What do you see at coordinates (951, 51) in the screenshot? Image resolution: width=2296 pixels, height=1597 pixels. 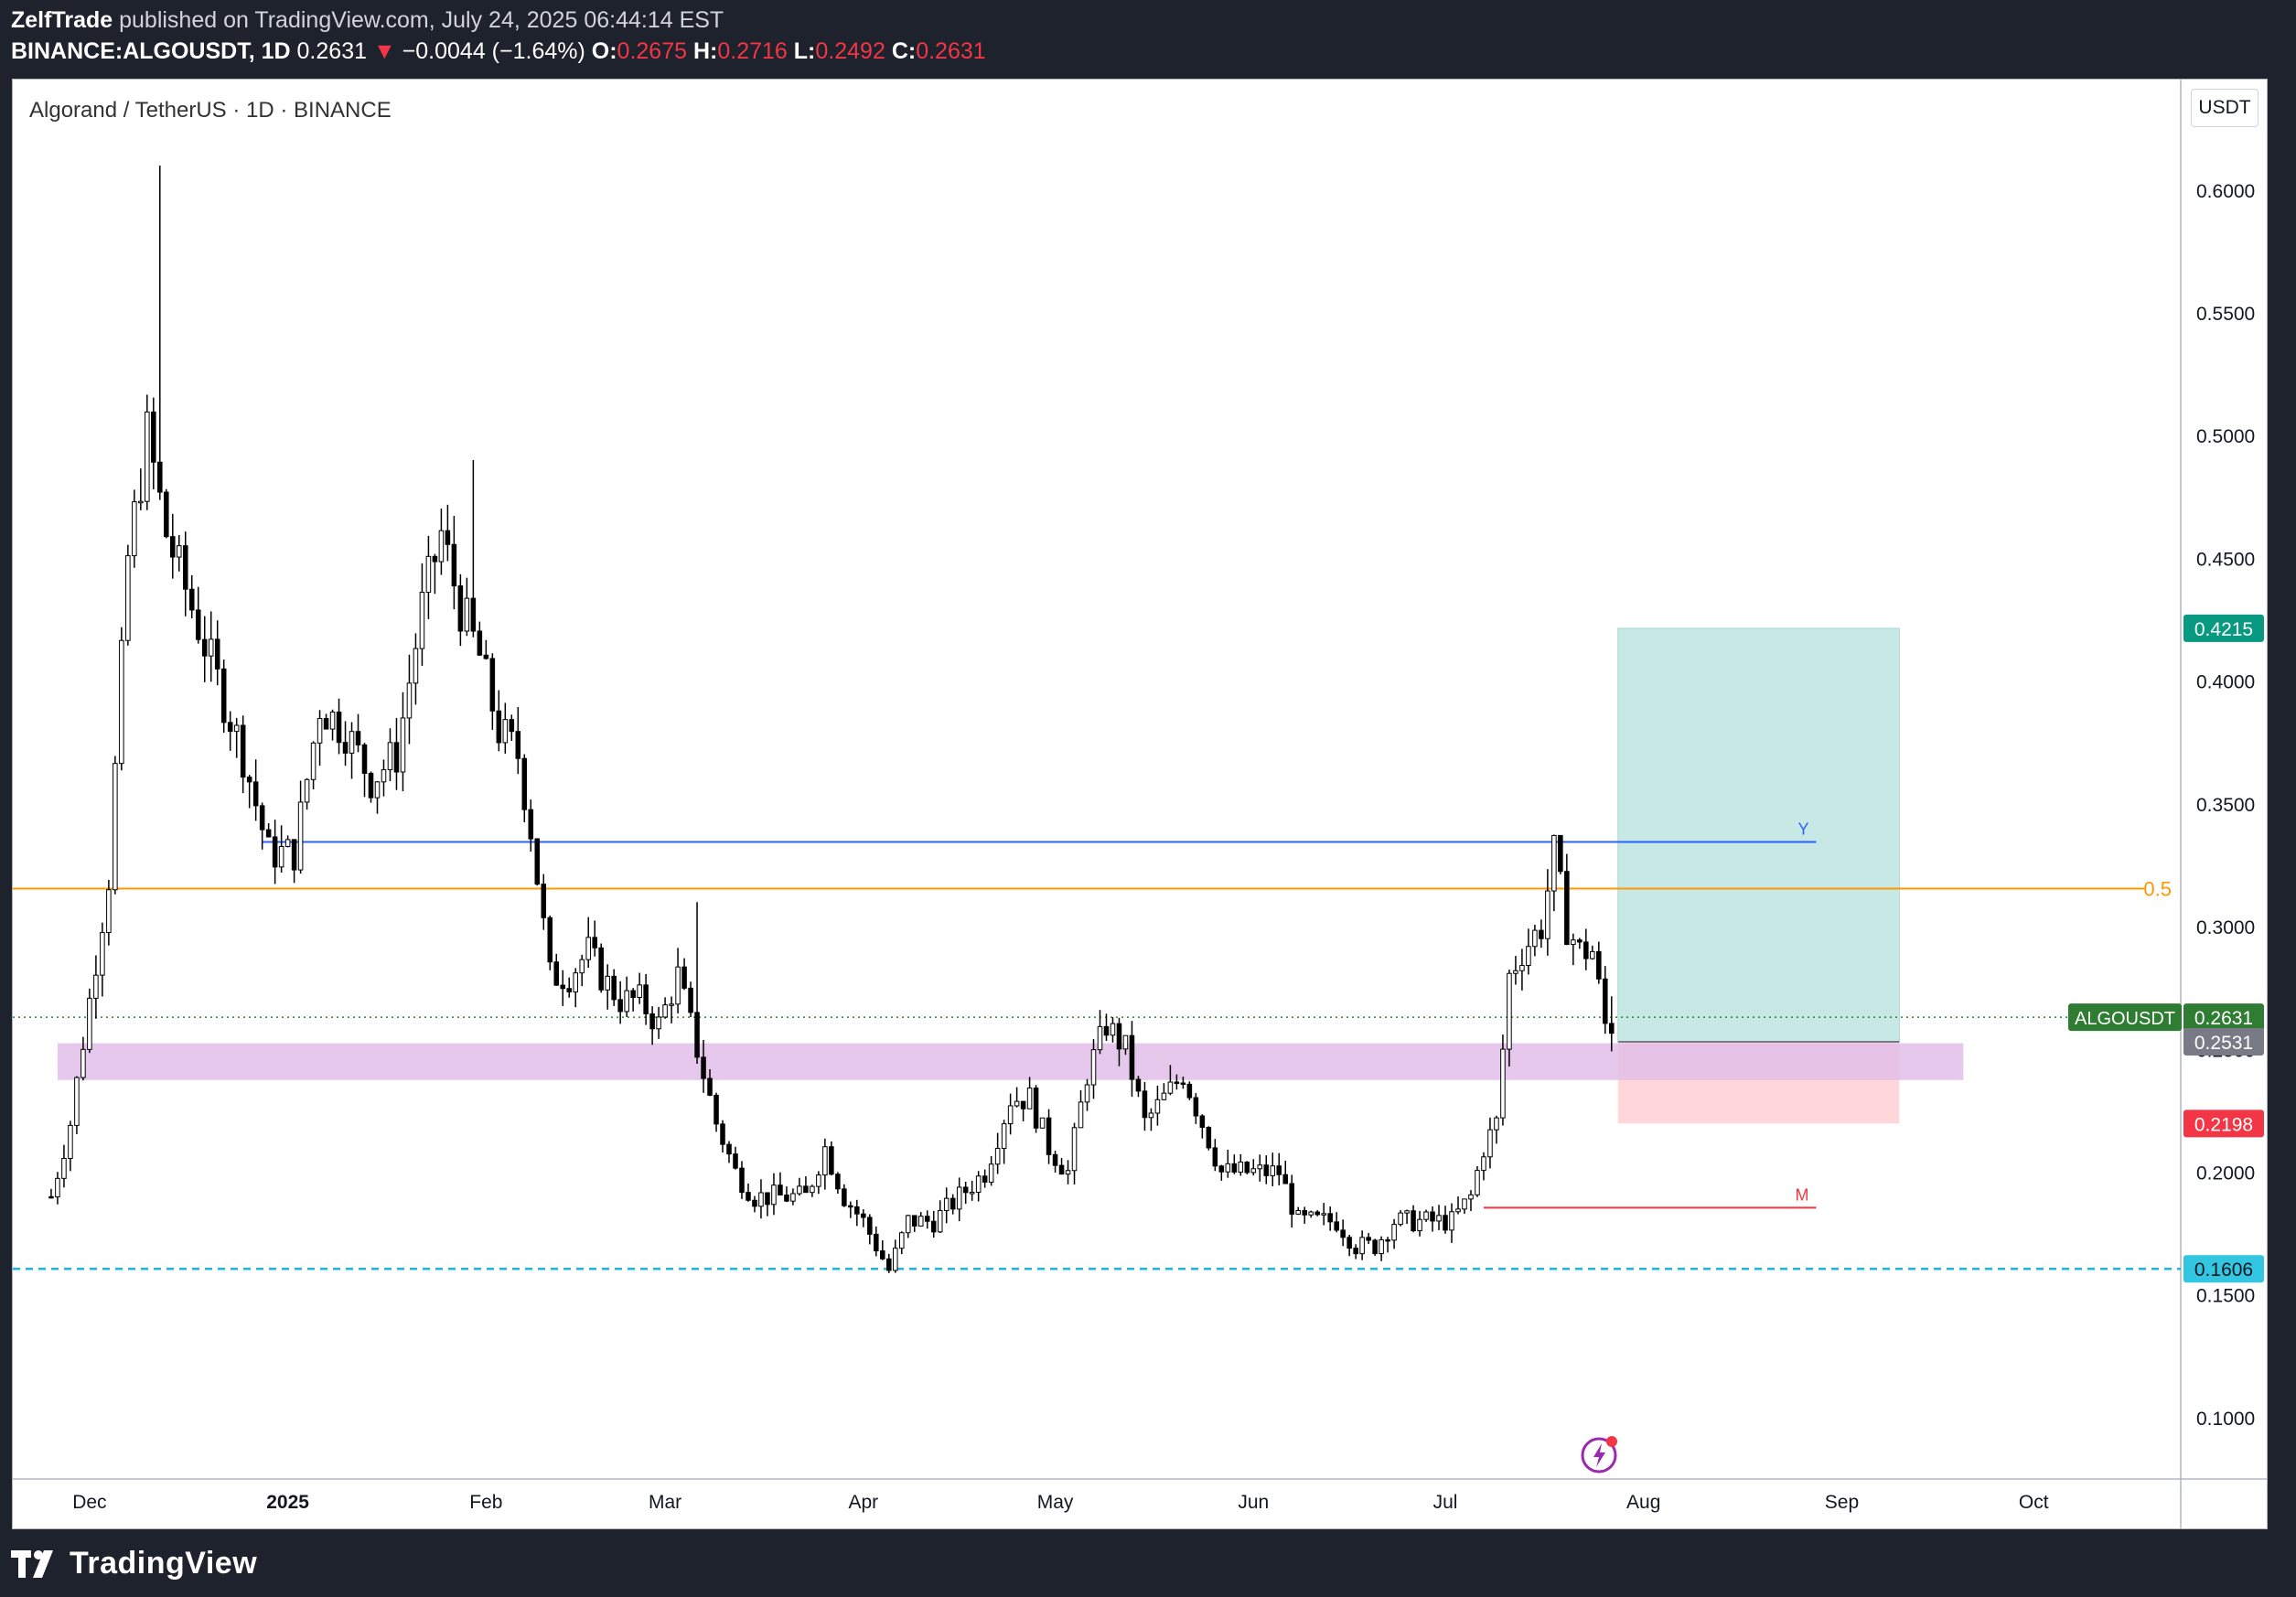 I see `close-value: 0.2631` at bounding box center [951, 51].